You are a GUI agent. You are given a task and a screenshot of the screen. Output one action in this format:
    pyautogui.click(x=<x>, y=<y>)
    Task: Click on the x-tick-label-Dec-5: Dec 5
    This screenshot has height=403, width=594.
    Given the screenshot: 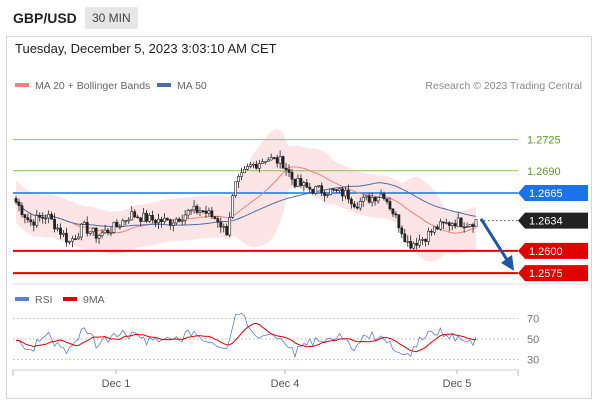 What is the action you would take?
    pyautogui.click(x=457, y=384)
    